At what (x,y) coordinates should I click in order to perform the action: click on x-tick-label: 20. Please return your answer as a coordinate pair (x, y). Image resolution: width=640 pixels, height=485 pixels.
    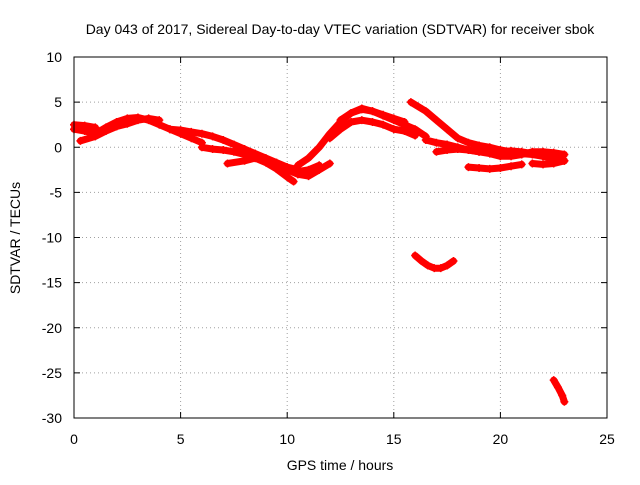
    Looking at the image, I should click on (501, 439).